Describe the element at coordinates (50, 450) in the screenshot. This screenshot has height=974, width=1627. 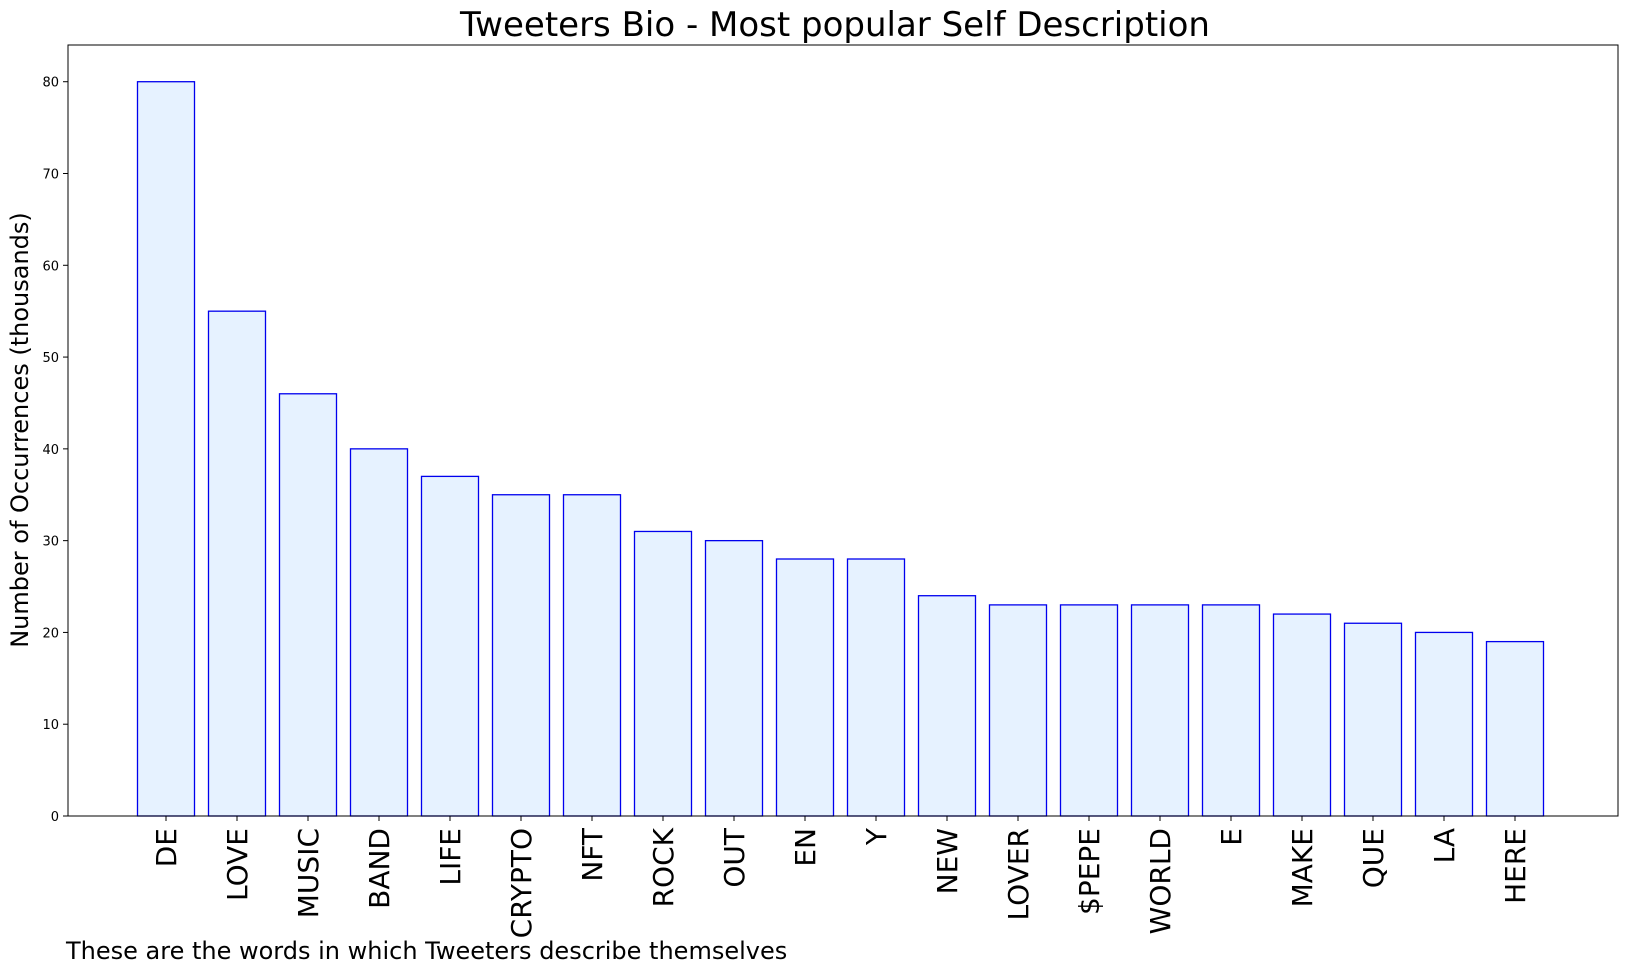
I see `y-tick-label: 40` at that location.